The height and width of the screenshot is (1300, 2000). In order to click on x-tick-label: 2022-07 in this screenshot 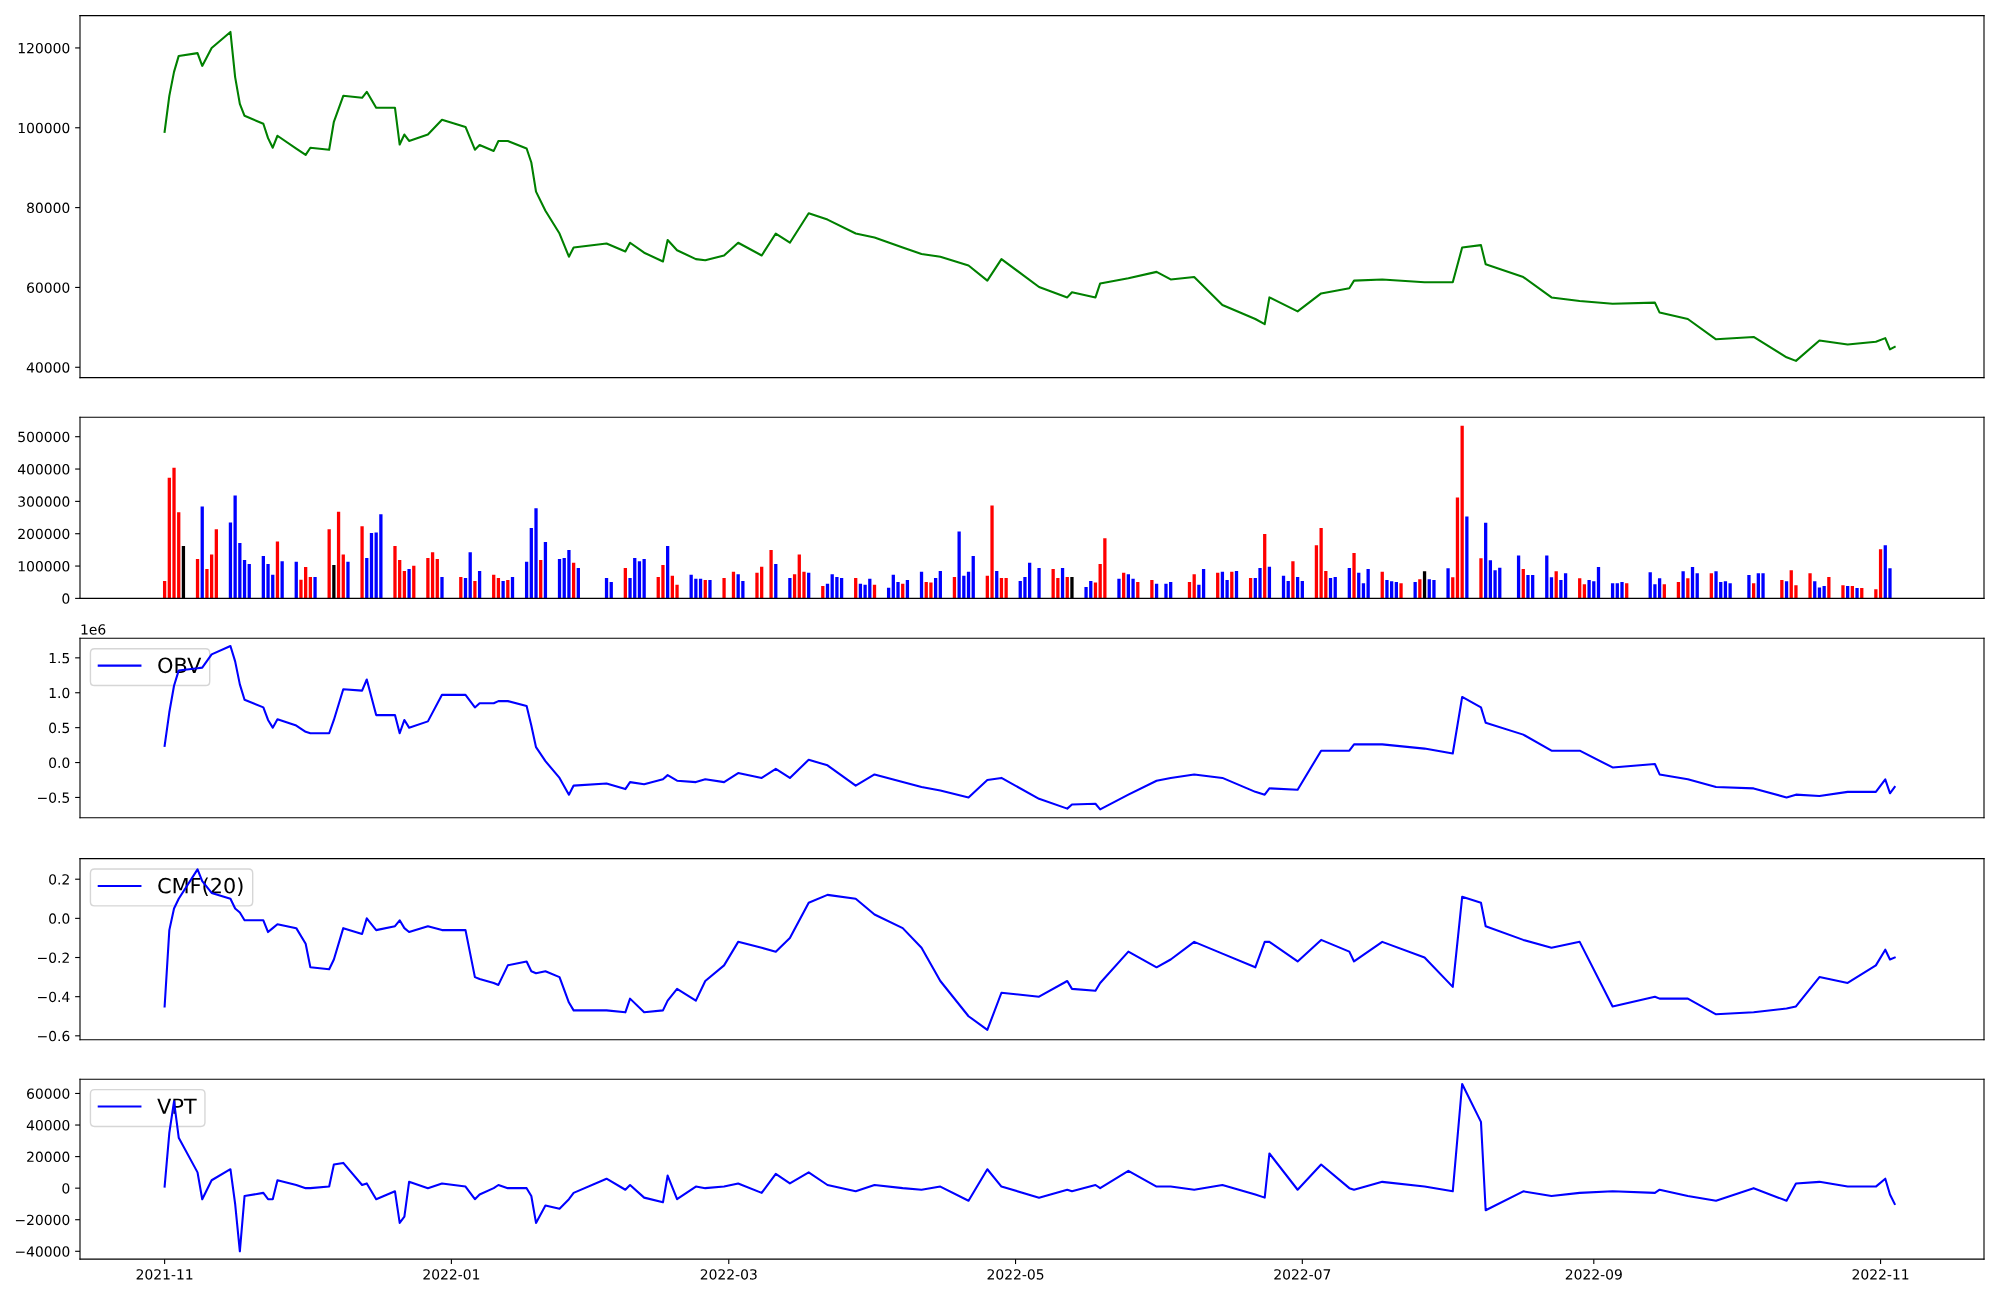, I will do `click(1302, 1274)`.